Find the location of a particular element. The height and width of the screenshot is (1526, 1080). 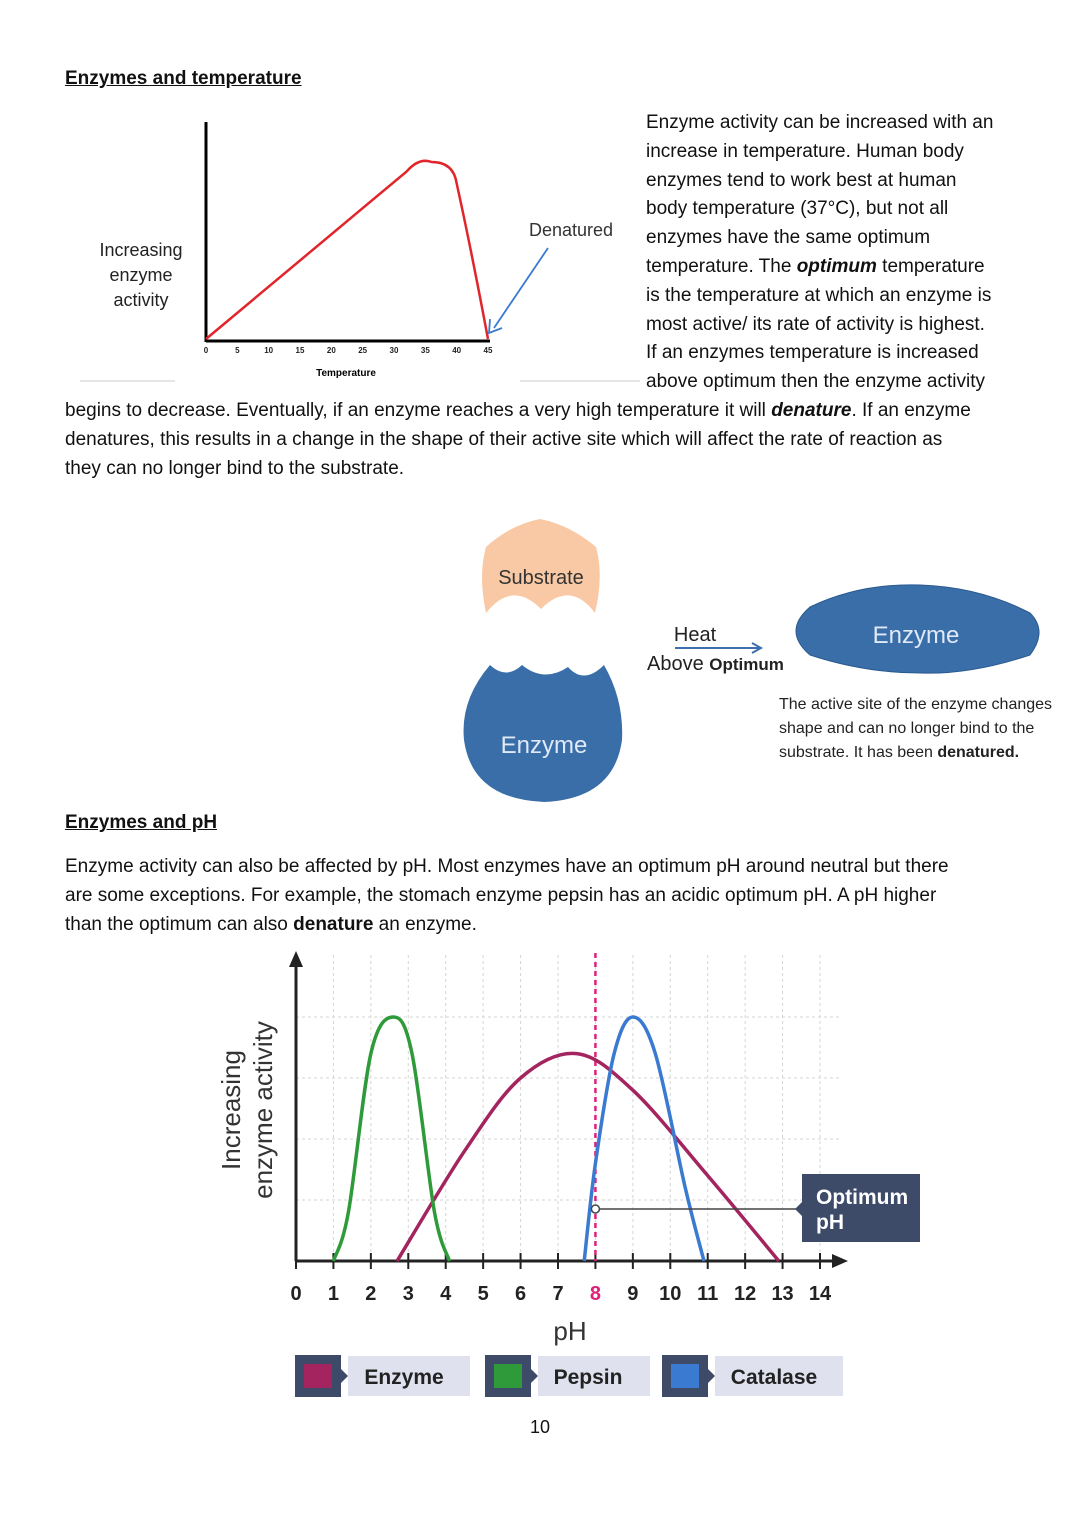

ph-tick-label: 10 is located at coordinates (670, 1294).